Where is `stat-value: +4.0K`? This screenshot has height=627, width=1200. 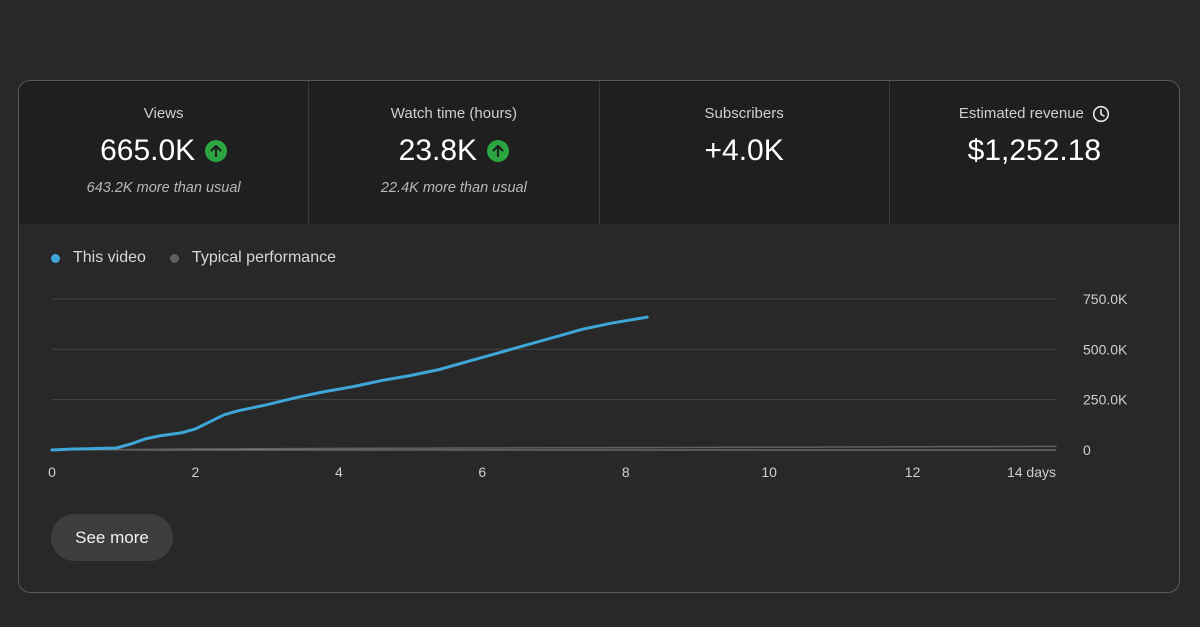 stat-value: +4.0K is located at coordinates (744, 150).